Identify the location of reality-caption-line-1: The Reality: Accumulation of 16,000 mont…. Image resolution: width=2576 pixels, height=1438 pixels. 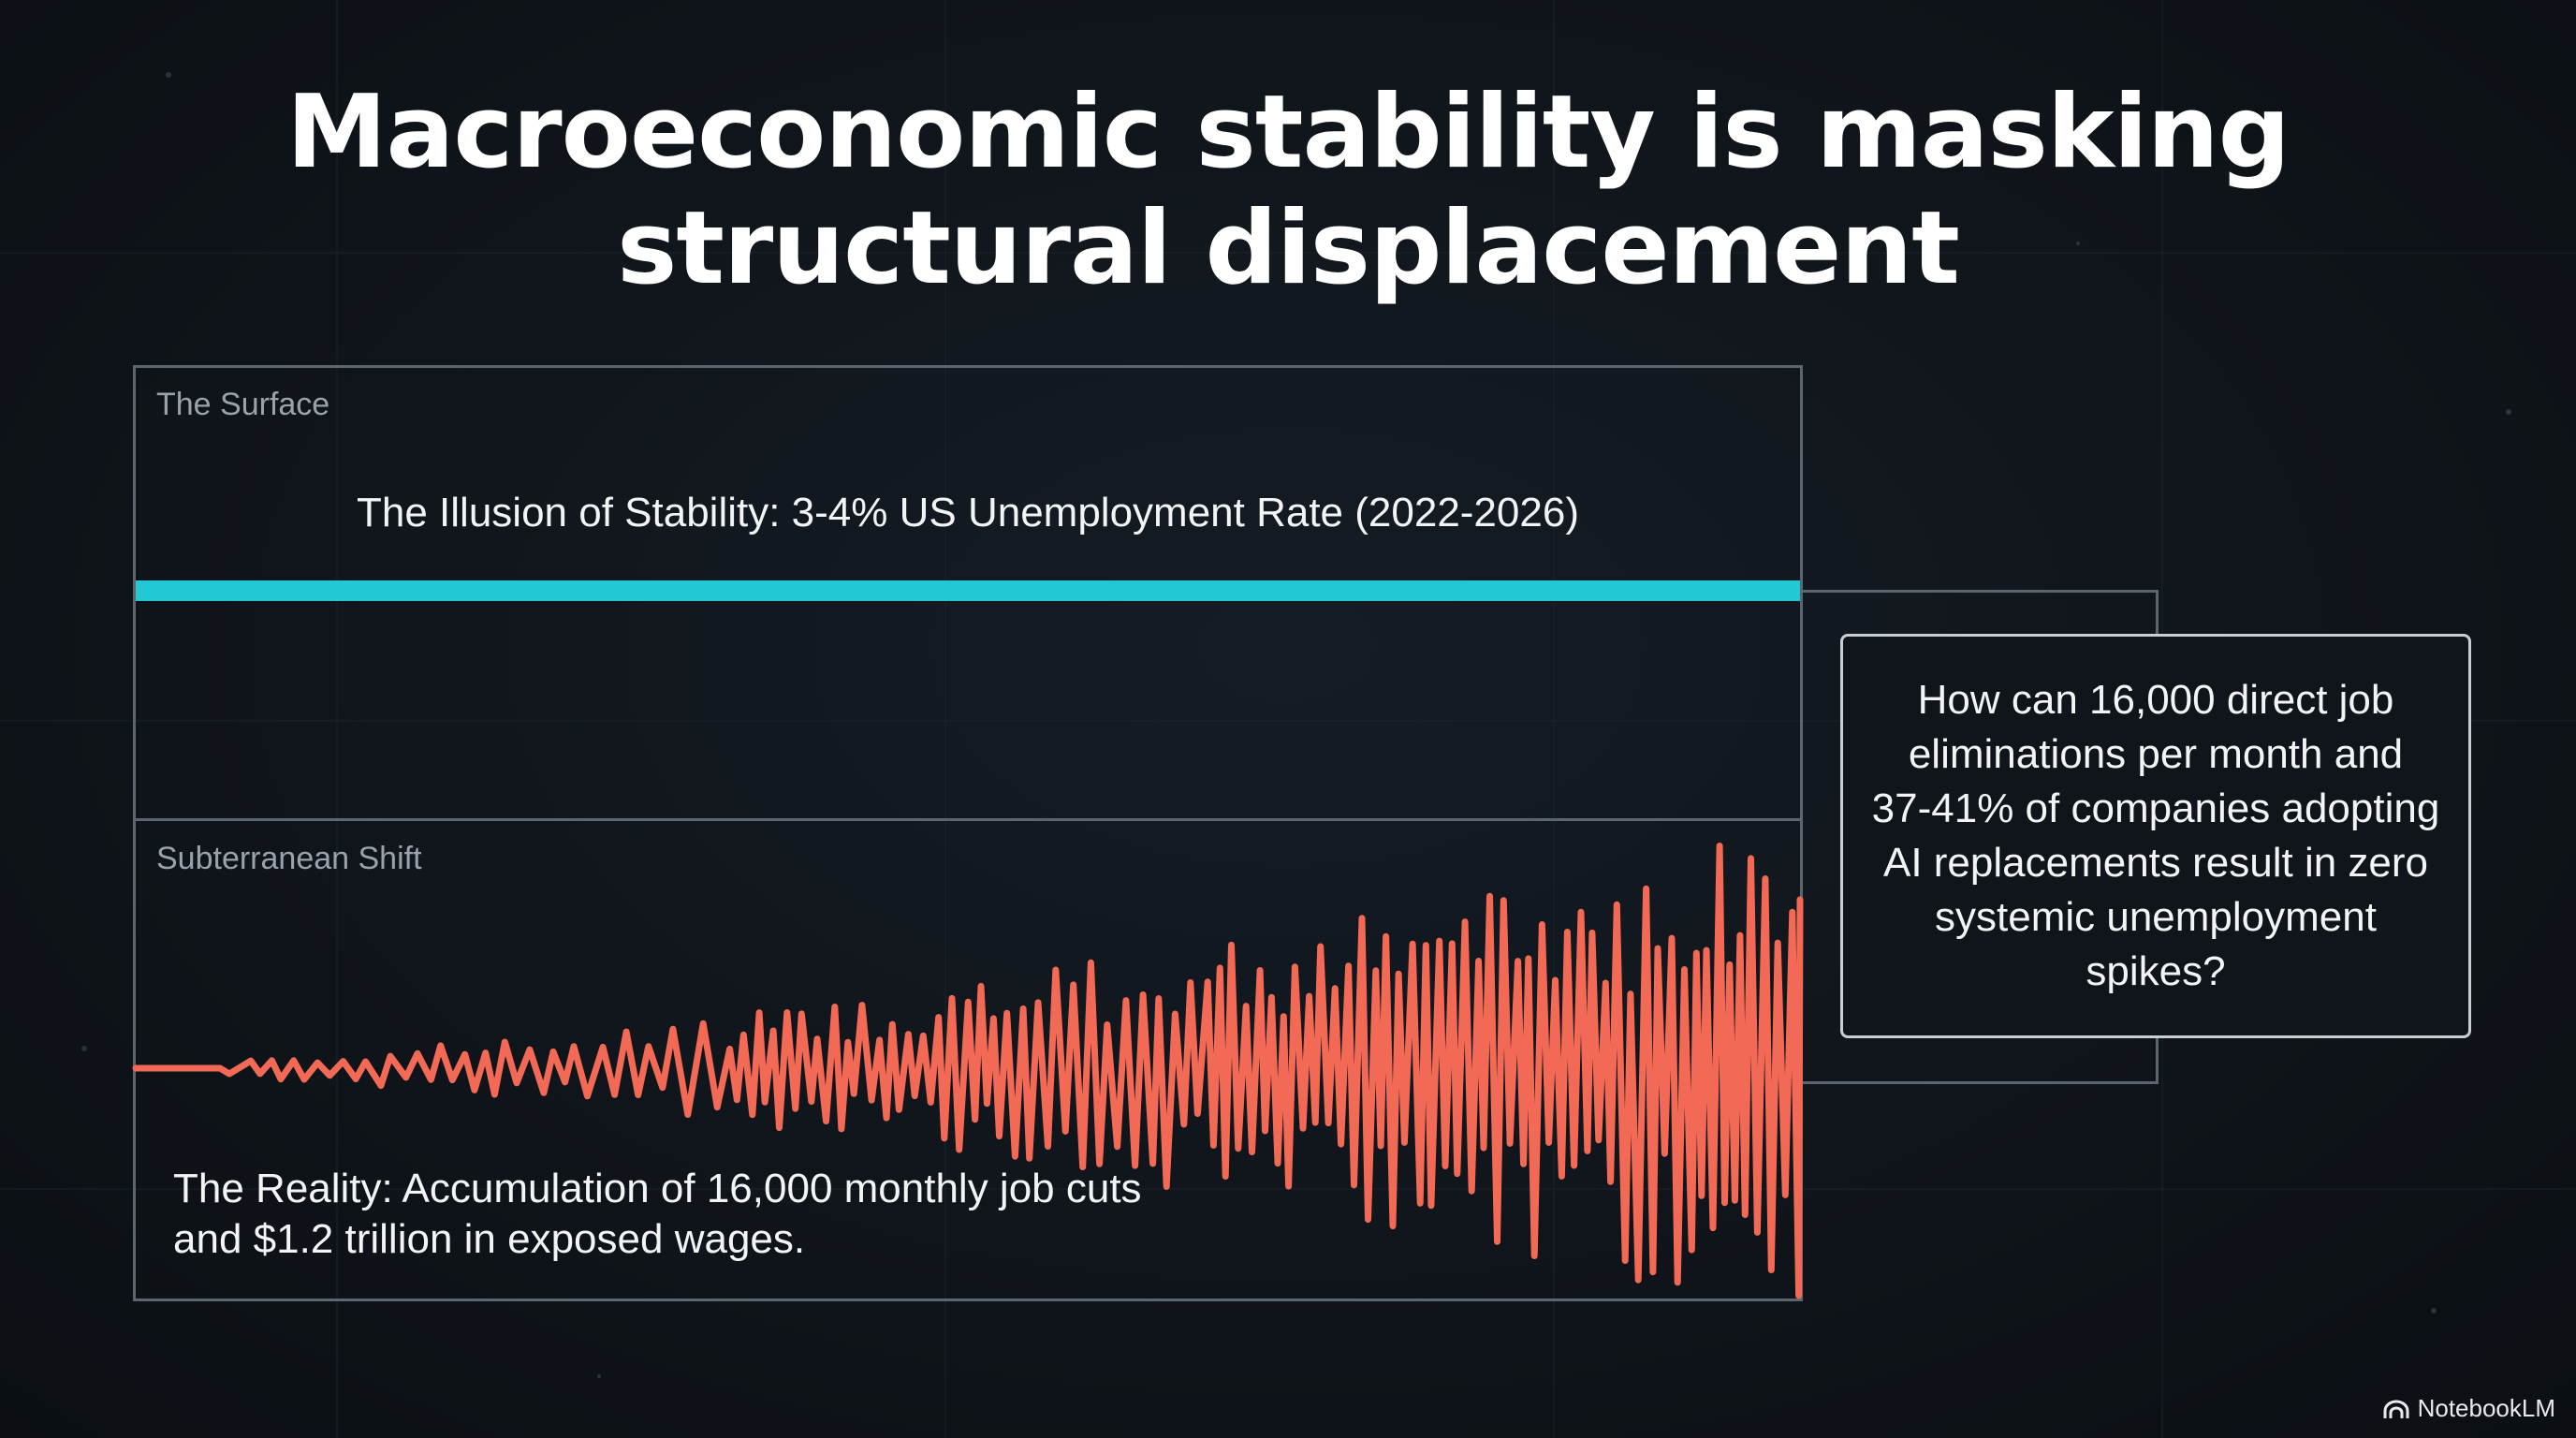
(657, 1188).